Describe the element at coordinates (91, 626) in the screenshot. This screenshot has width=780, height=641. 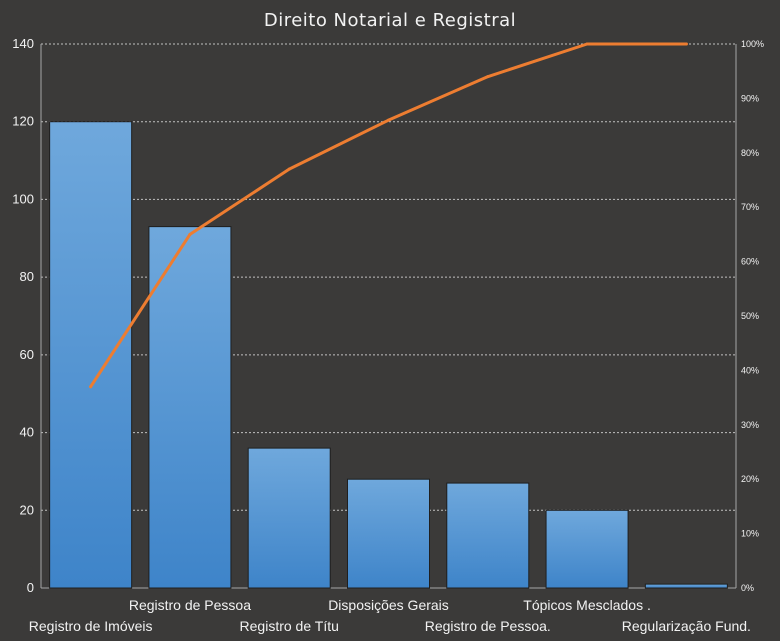
I see `x-tick-label: Registro de Imóveis` at that location.